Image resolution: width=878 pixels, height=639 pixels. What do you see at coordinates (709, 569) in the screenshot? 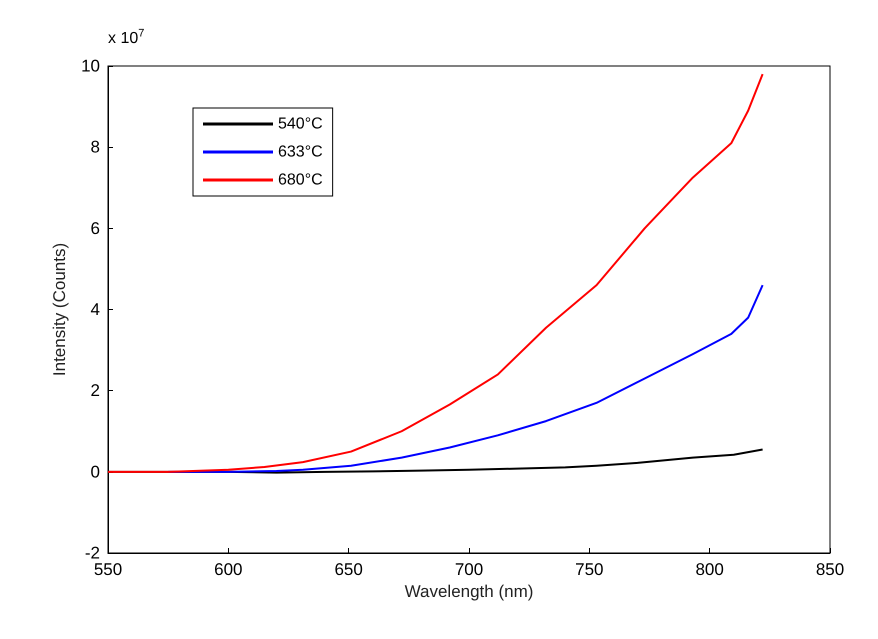
I see `x-tick-label: 800` at bounding box center [709, 569].